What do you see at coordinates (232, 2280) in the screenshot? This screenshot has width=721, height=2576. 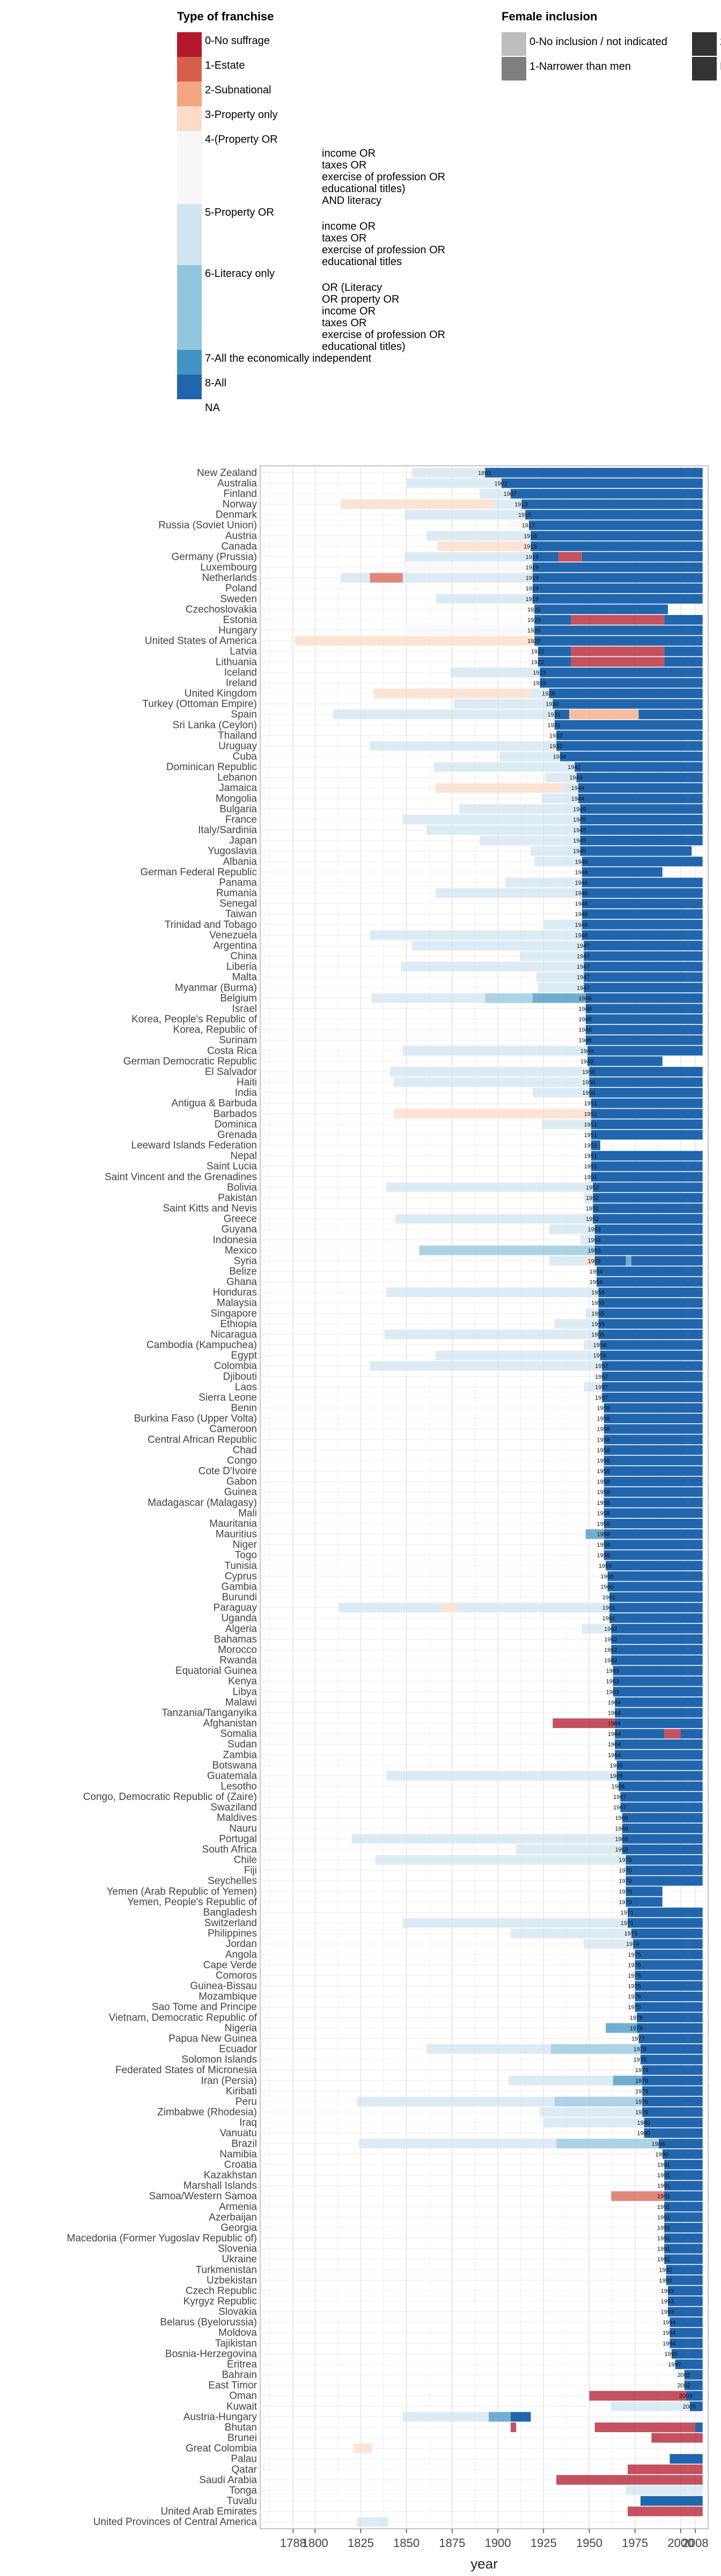 I see `country-label: Uzbekistan` at bounding box center [232, 2280].